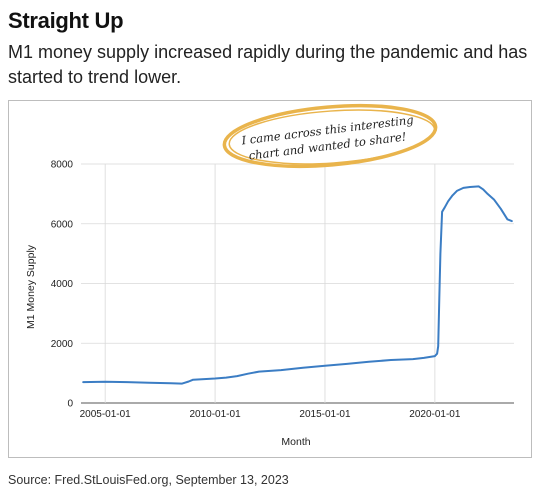  What do you see at coordinates (62, 224) in the screenshot?
I see `y-tick-label: 6000` at bounding box center [62, 224].